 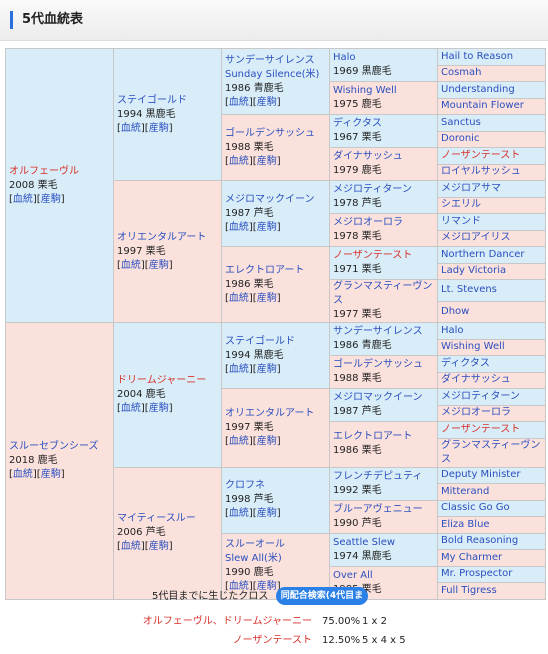 What do you see at coordinates (474, 271) in the screenshot?
I see `horse-name: Lady Victoria` at bounding box center [474, 271].